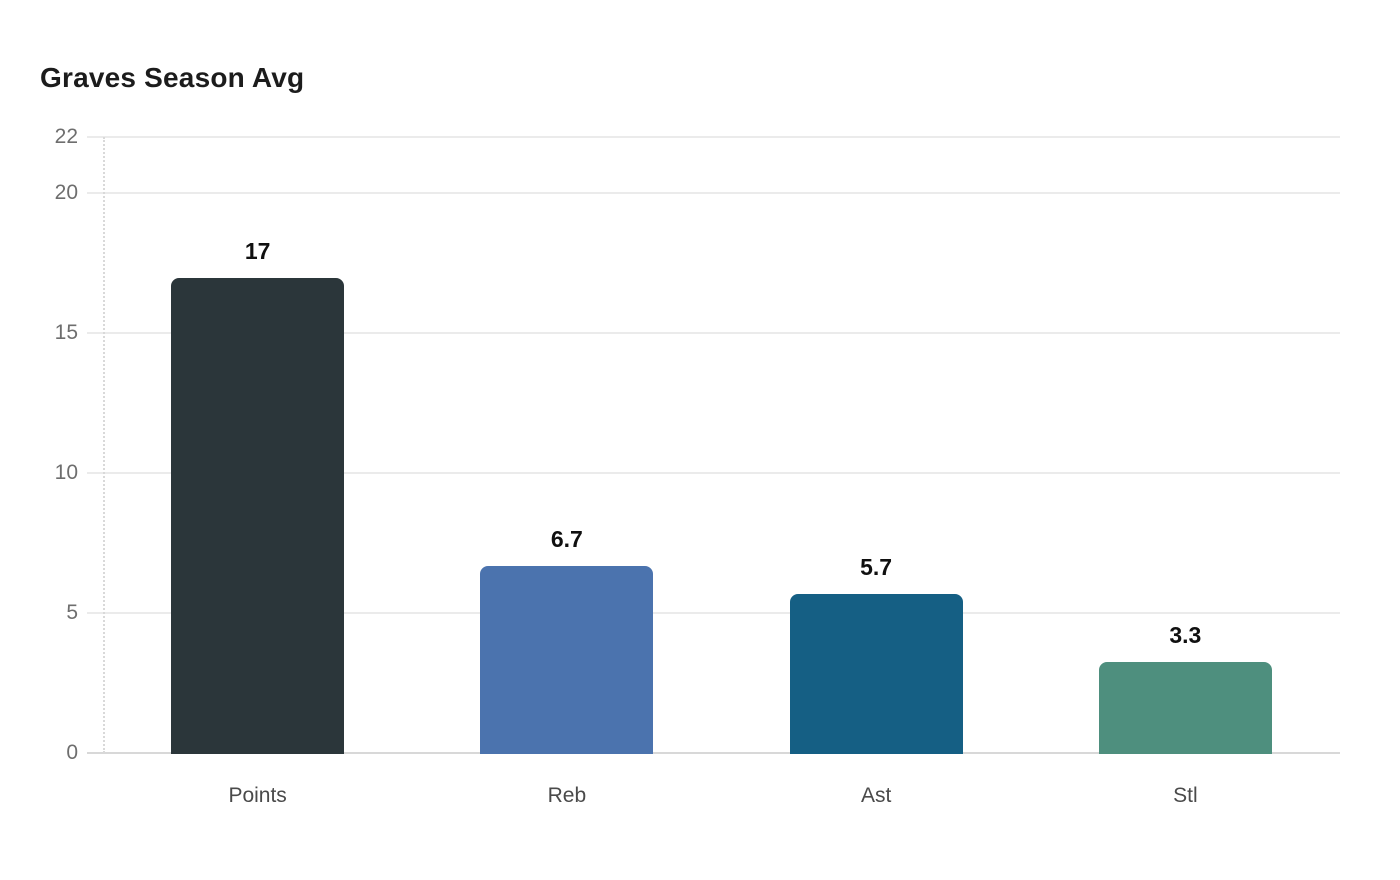 This screenshot has height=880, width=1400. Describe the element at coordinates (1185, 707) in the screenshot. I see `bar-stl` at that location.